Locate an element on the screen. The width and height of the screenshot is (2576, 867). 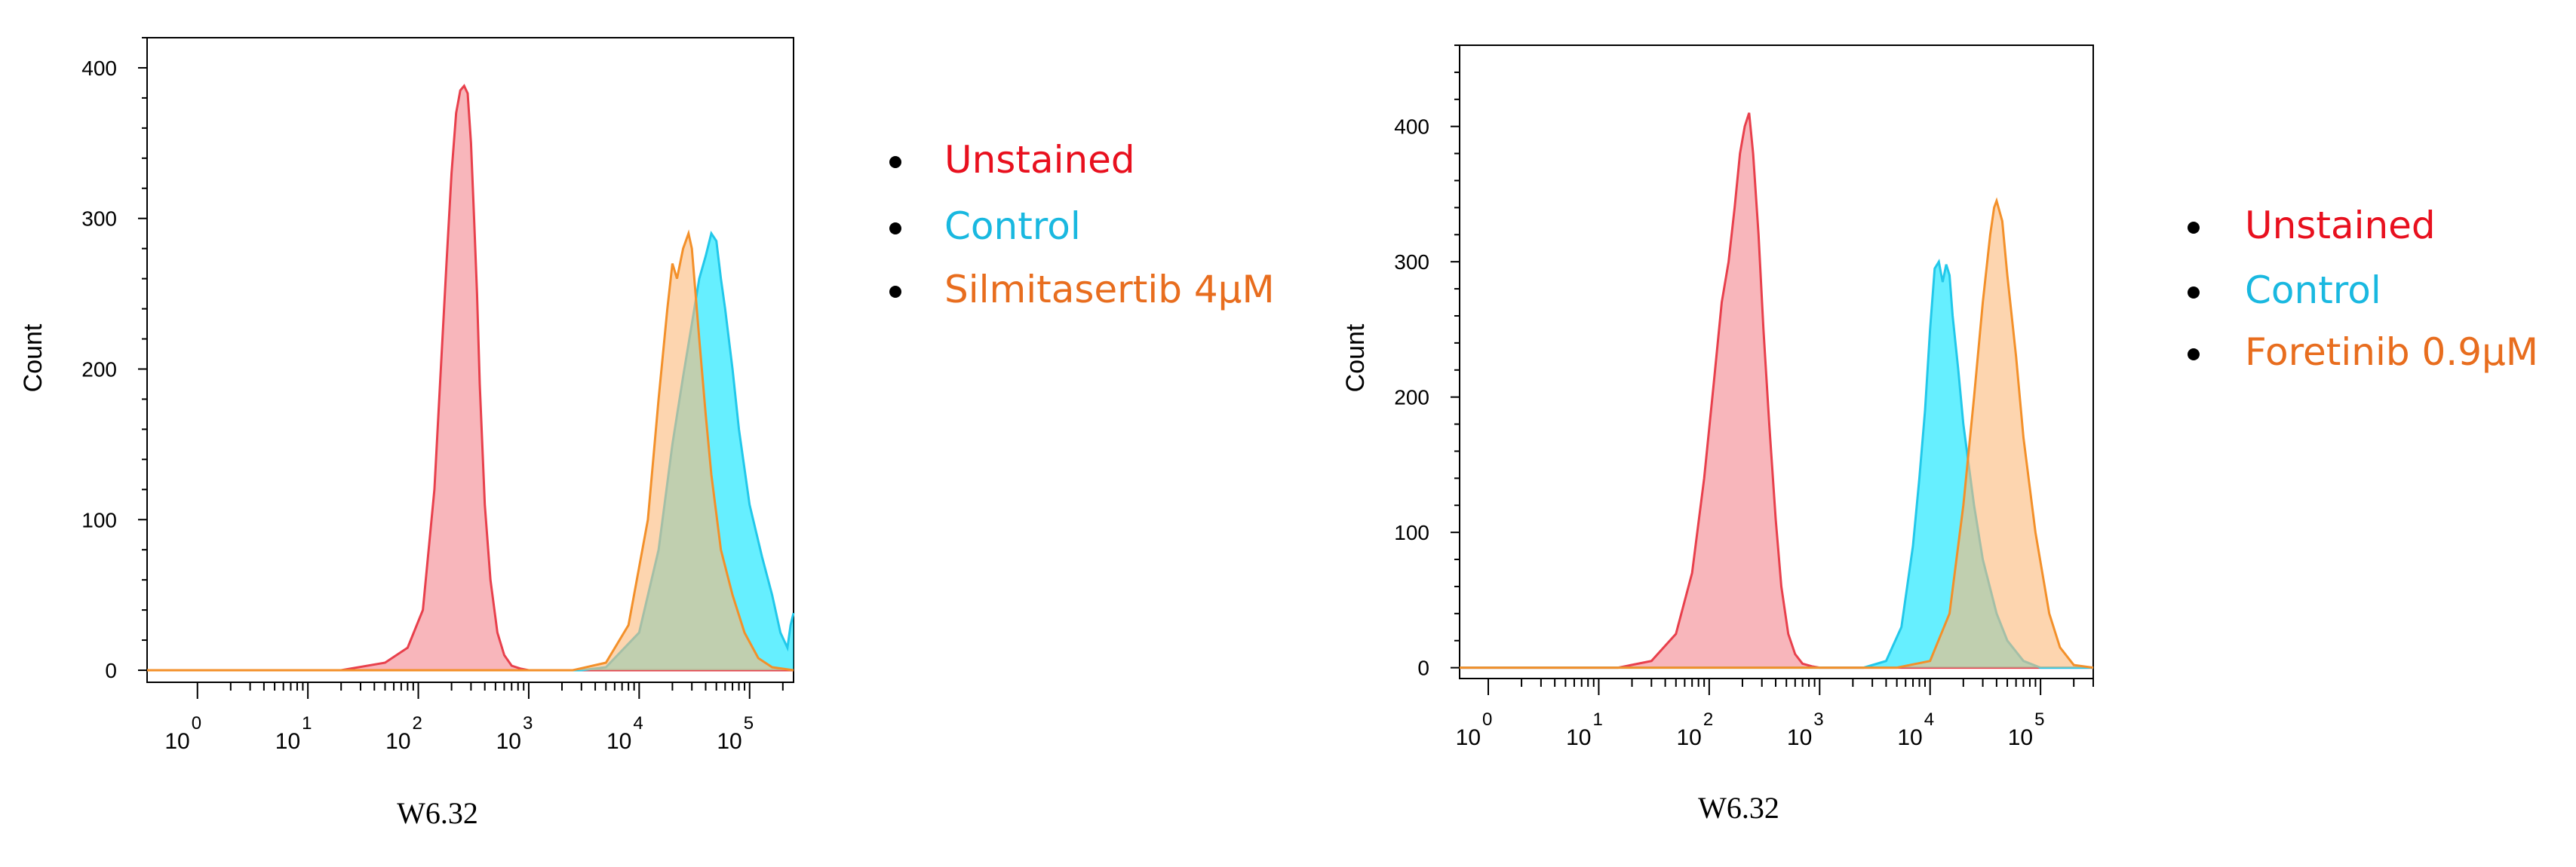
legend-item: Foretinib 0.9µM is located at coordinates (2363, 352).